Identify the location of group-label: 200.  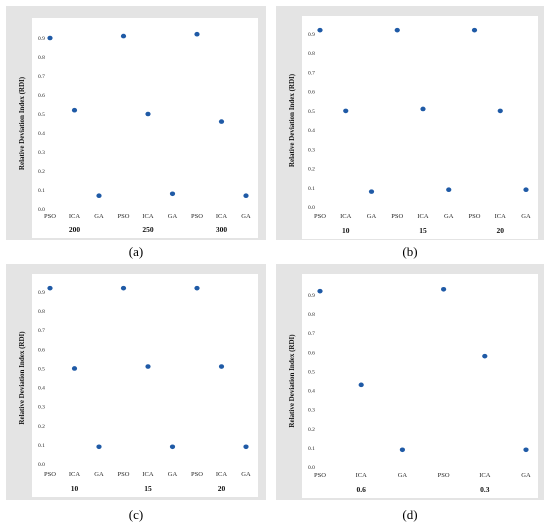
(75, 229).